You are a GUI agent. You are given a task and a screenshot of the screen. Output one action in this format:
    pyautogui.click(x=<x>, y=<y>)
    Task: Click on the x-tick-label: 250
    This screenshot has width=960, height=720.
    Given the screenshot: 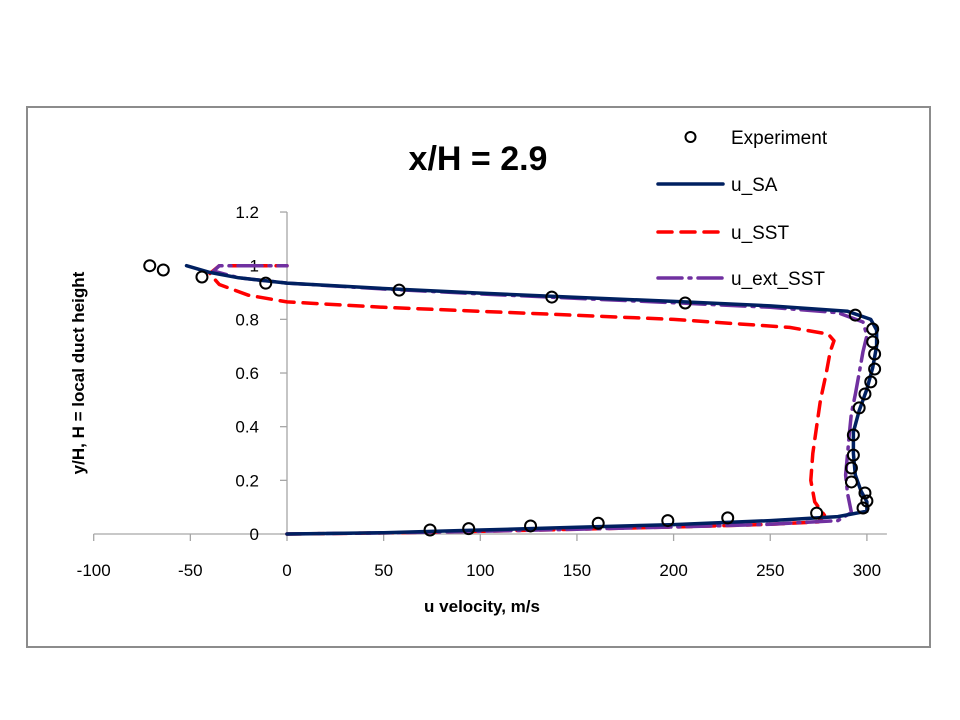 What is the action you would take?
    pyautogui.click(x=770, y=570)
    